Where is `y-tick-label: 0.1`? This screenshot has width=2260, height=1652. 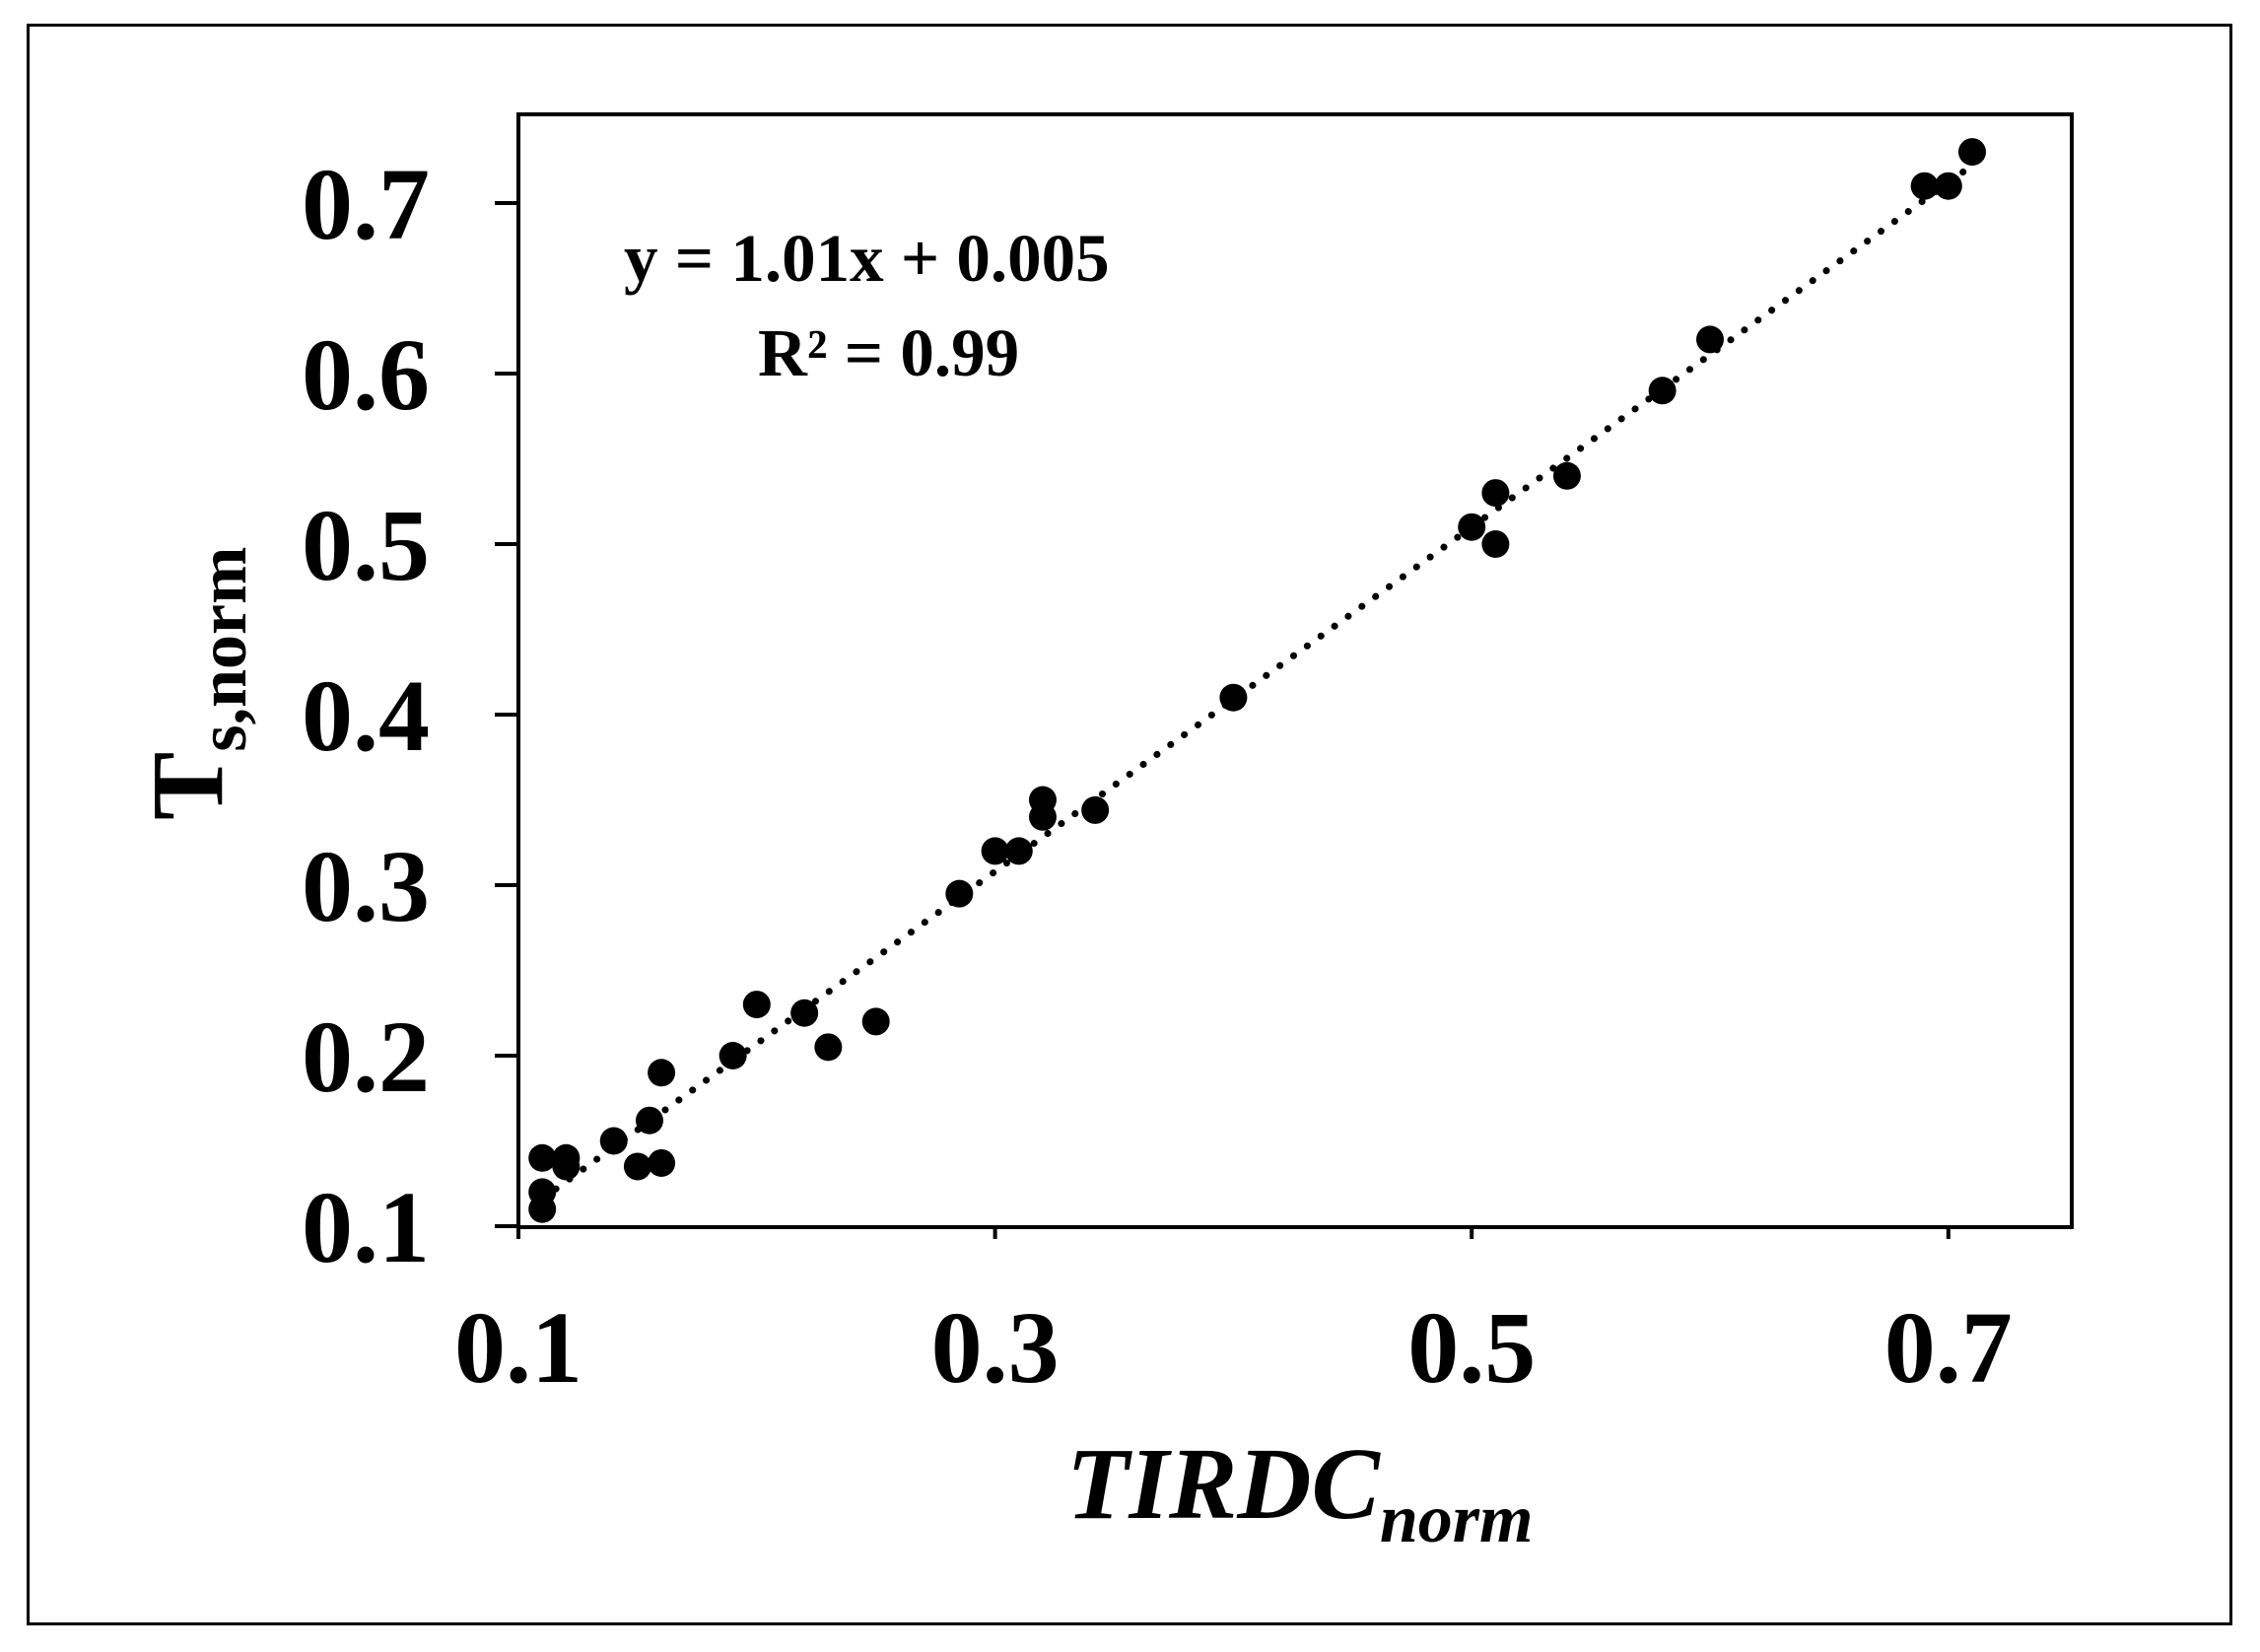 y-tick-label: 0.1 is located at coordinates (366, 1227).